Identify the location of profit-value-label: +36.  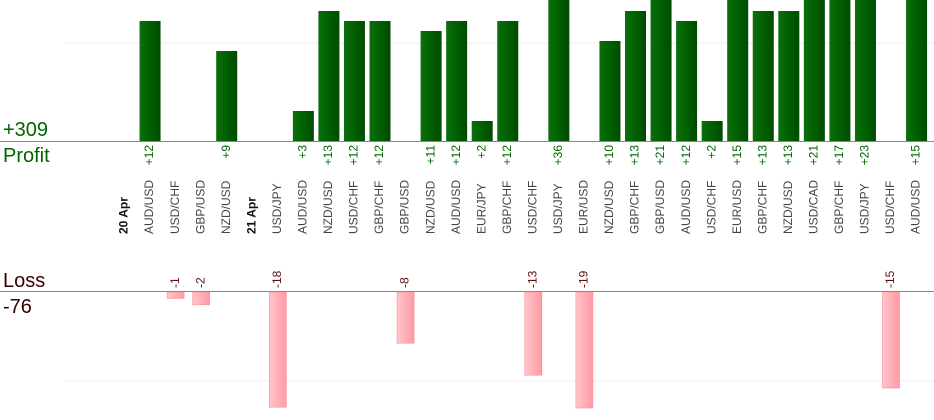
(558, 155).